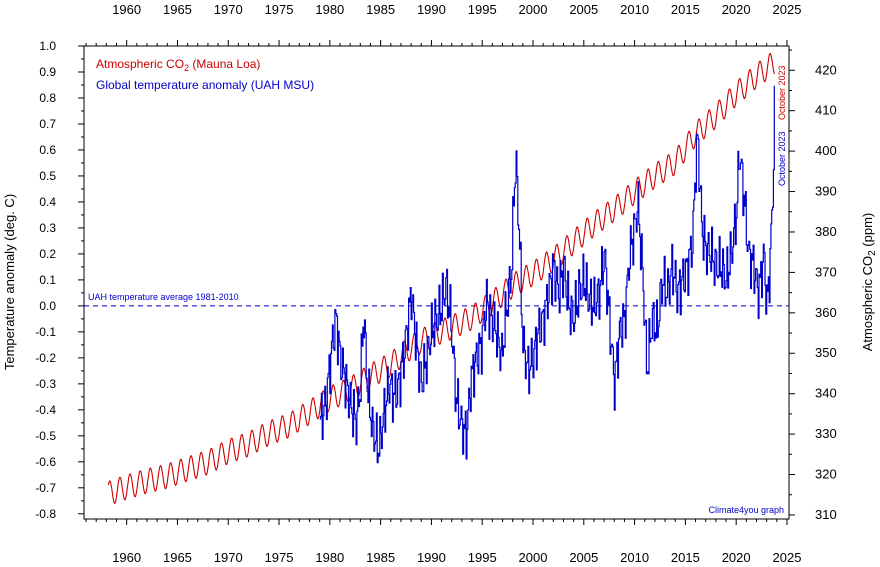 The width and height of the screenshot is (880, 567). I want to click on y-left-tick-label: -0.6, so click(45, 462).